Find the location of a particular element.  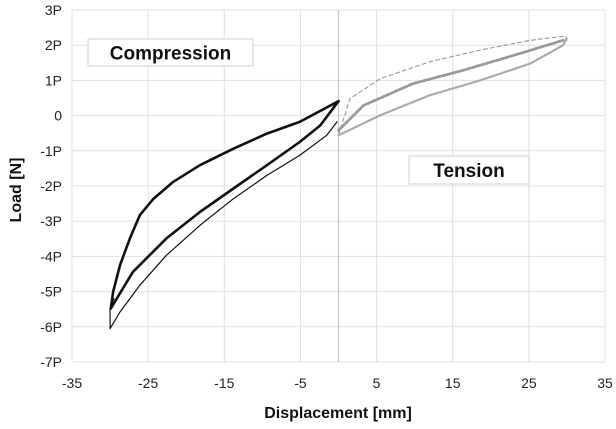

y-tick-label: 1P is located at coordinates (53, 80).